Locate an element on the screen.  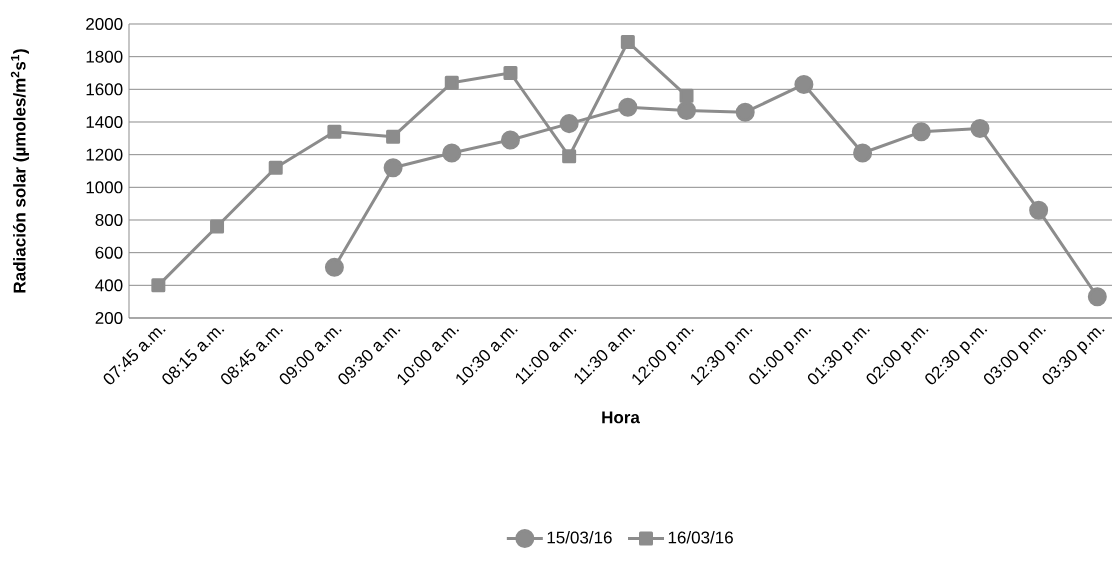
y-tick-label: 1000 is located at coordinates (104, 187).